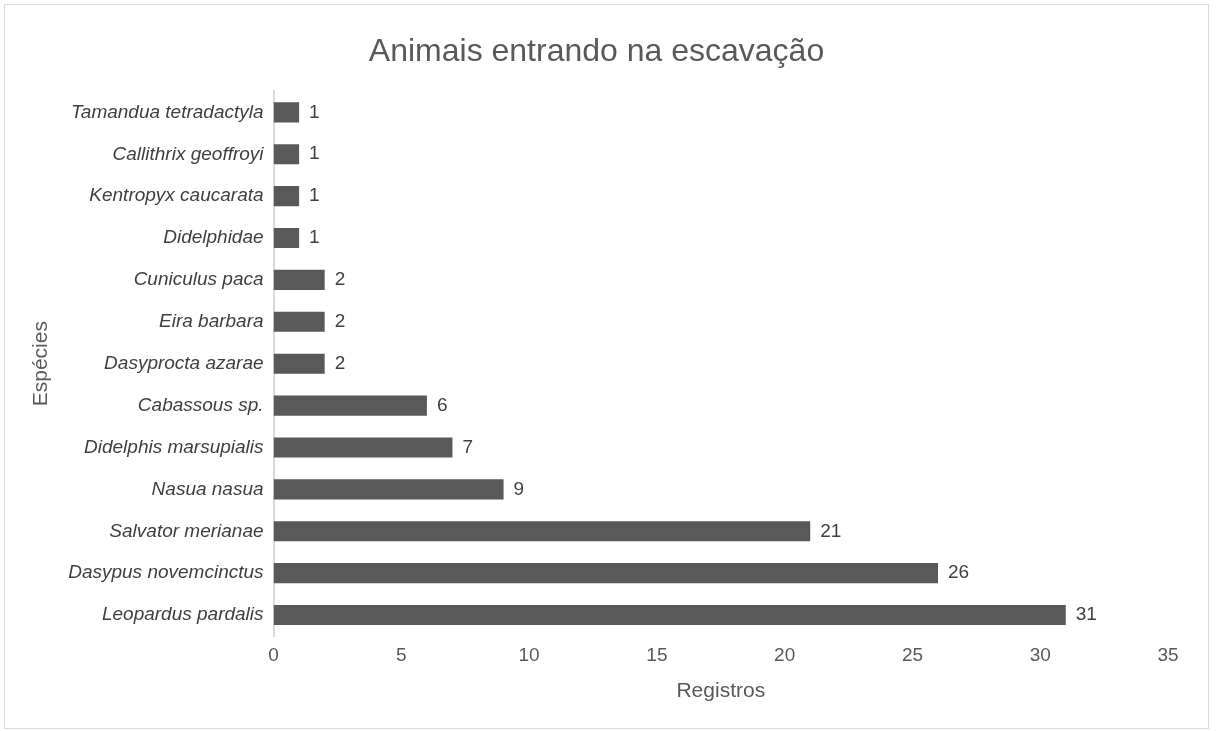 The width and height of the screenshot is (1217, 731). What do you see at coordinates (211, 321) in the screenshot?
I see `y-tick-label: Eira barbara` at bounding box center [211, 321].